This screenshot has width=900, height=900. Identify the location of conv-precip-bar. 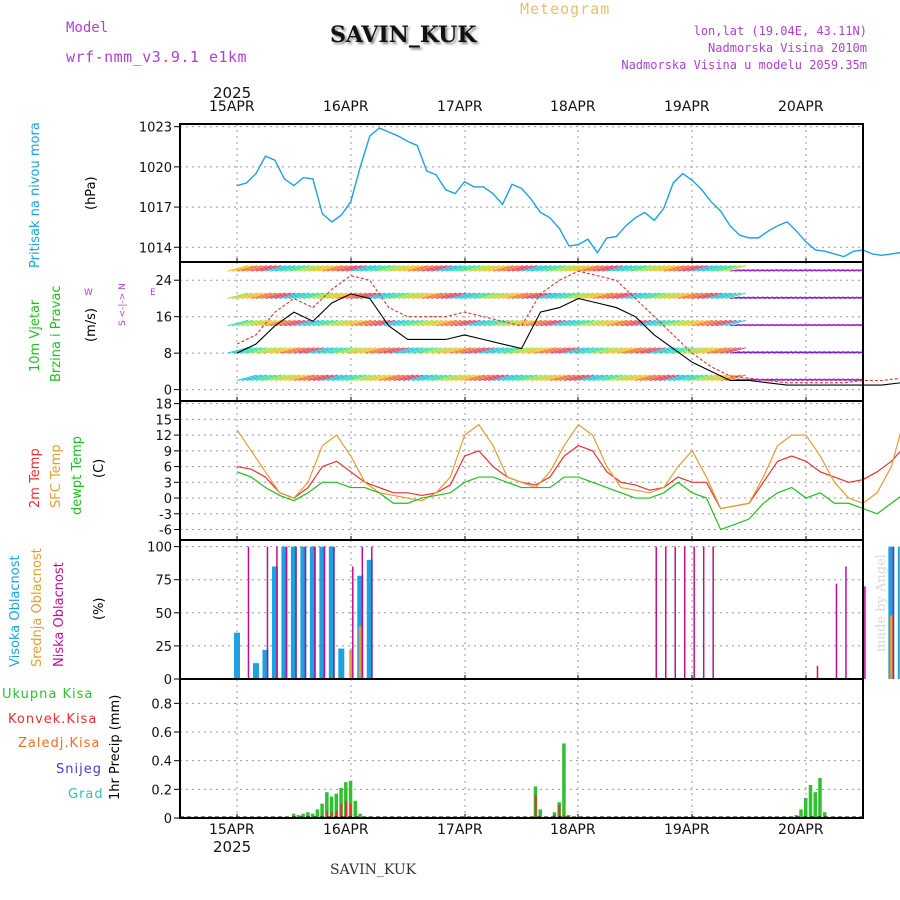
(336, 814).